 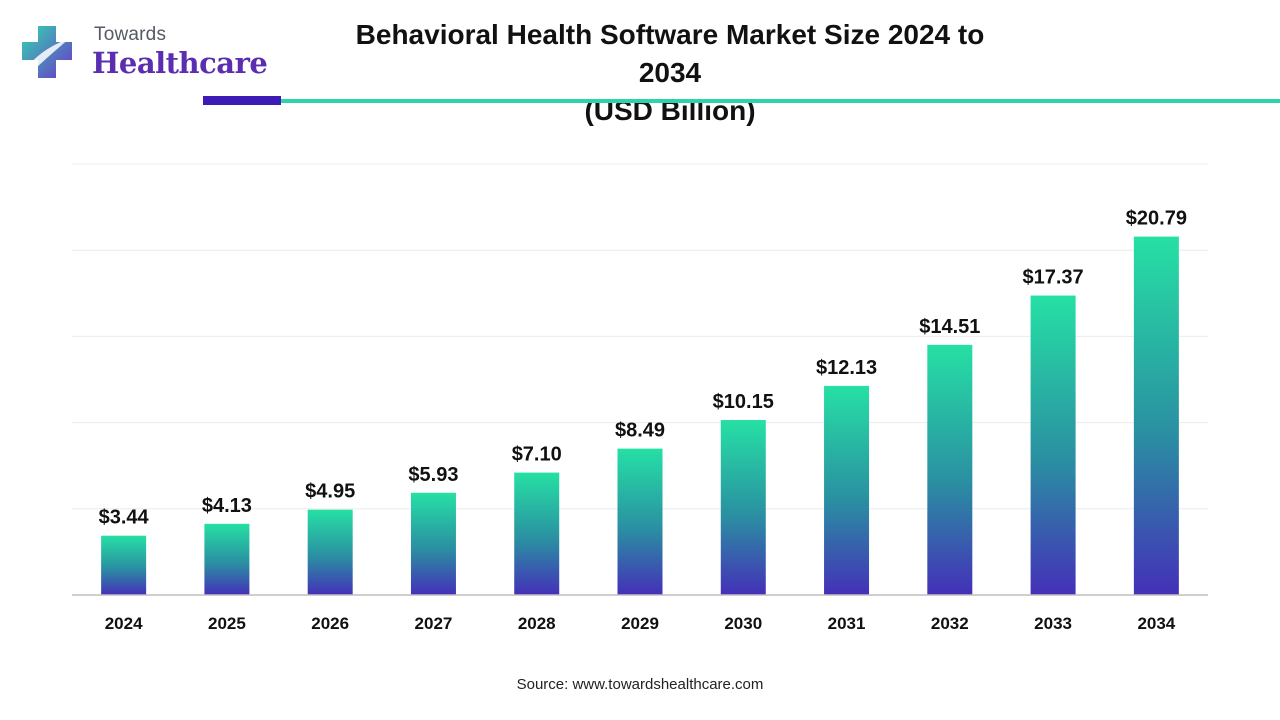 What do you see at coordinates (47, 52) in the screenshot?
I see `cross-logo-icon` at bounding box center [47, 52].